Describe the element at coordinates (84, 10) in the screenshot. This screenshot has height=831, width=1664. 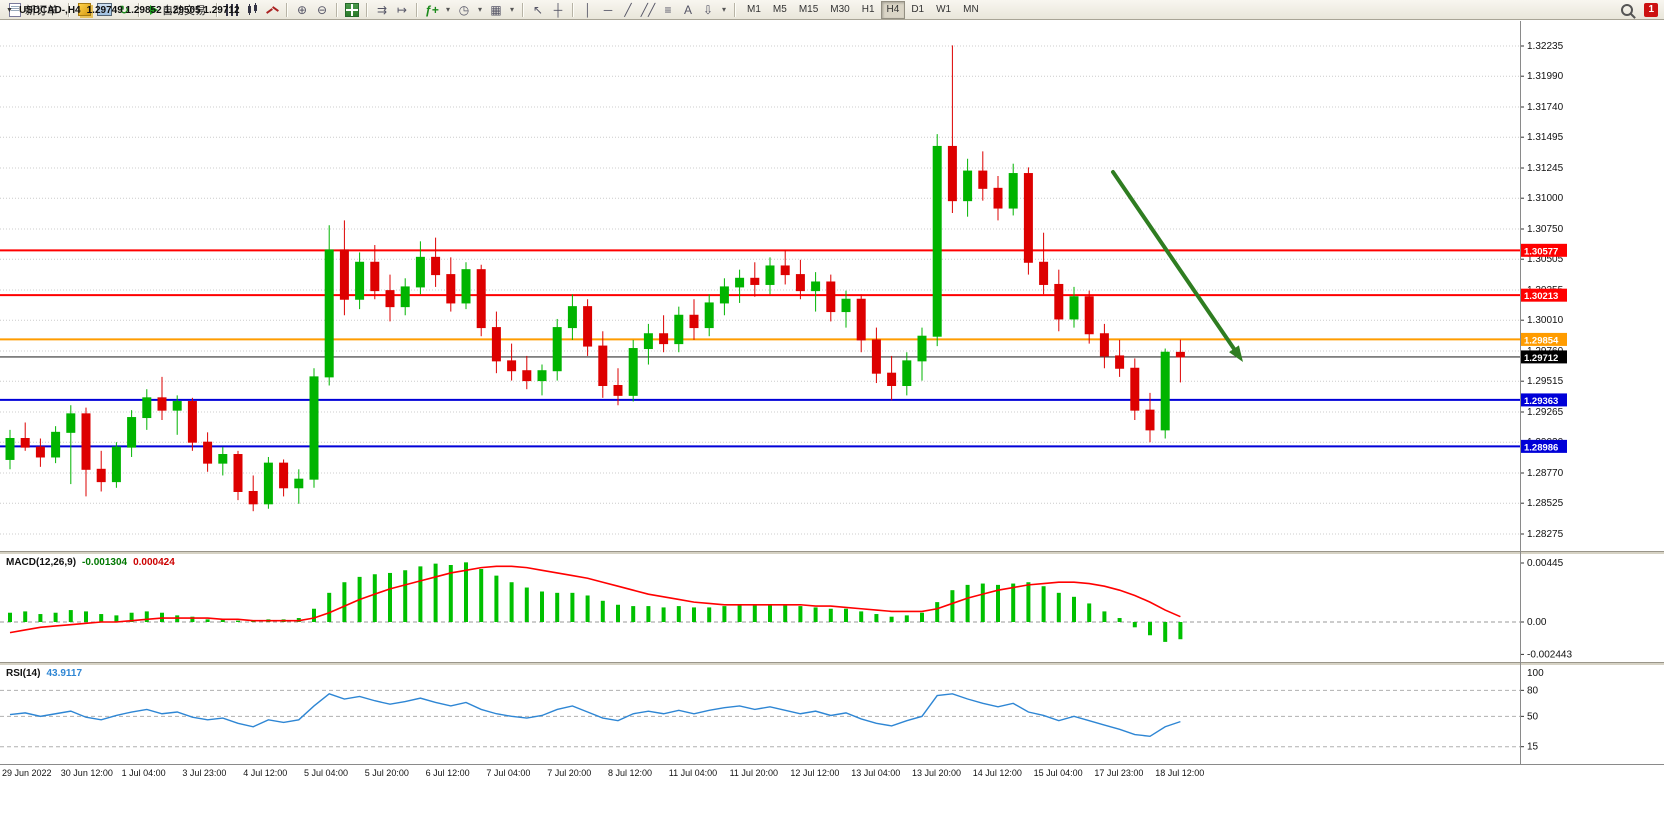
I see `chart-stack-icon` at that location.